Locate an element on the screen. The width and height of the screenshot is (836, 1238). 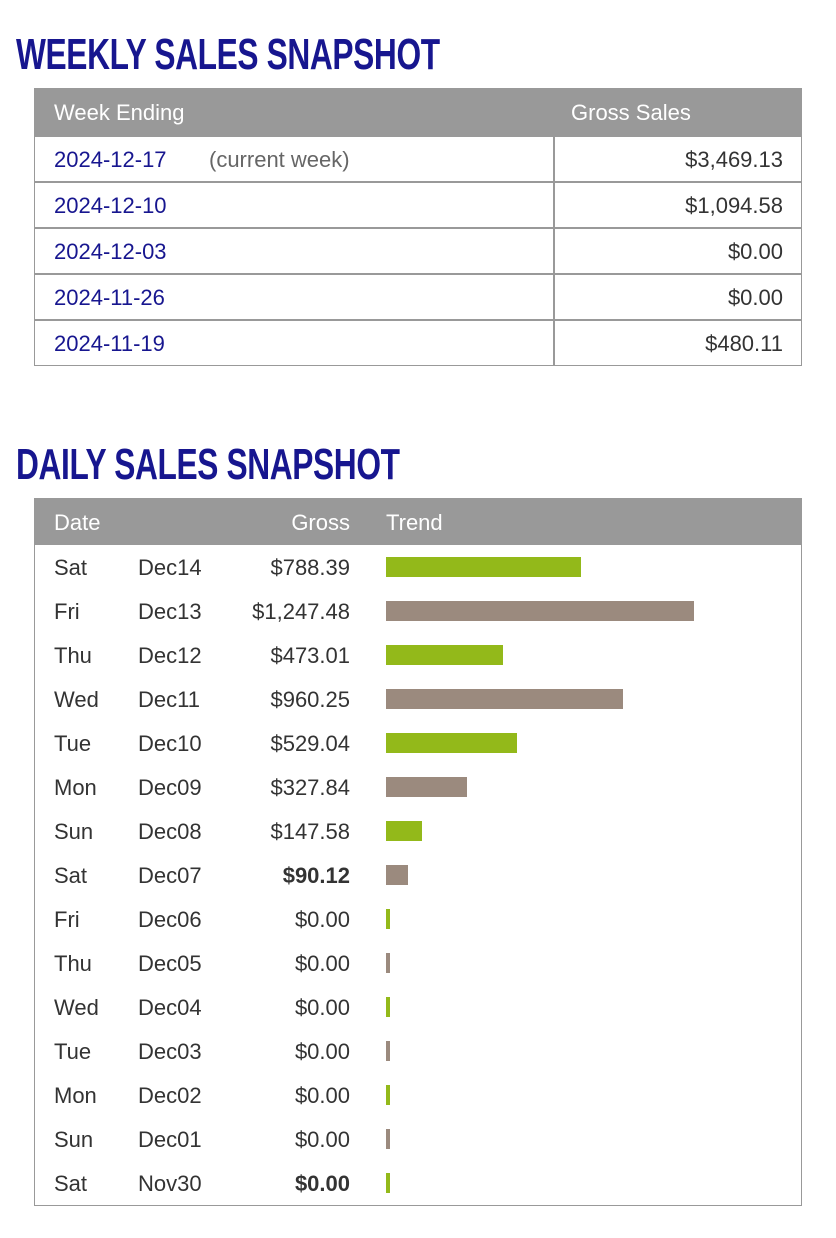
daily-row: Sun Dec01 $0.00 is located at coordinates (418, 1139).